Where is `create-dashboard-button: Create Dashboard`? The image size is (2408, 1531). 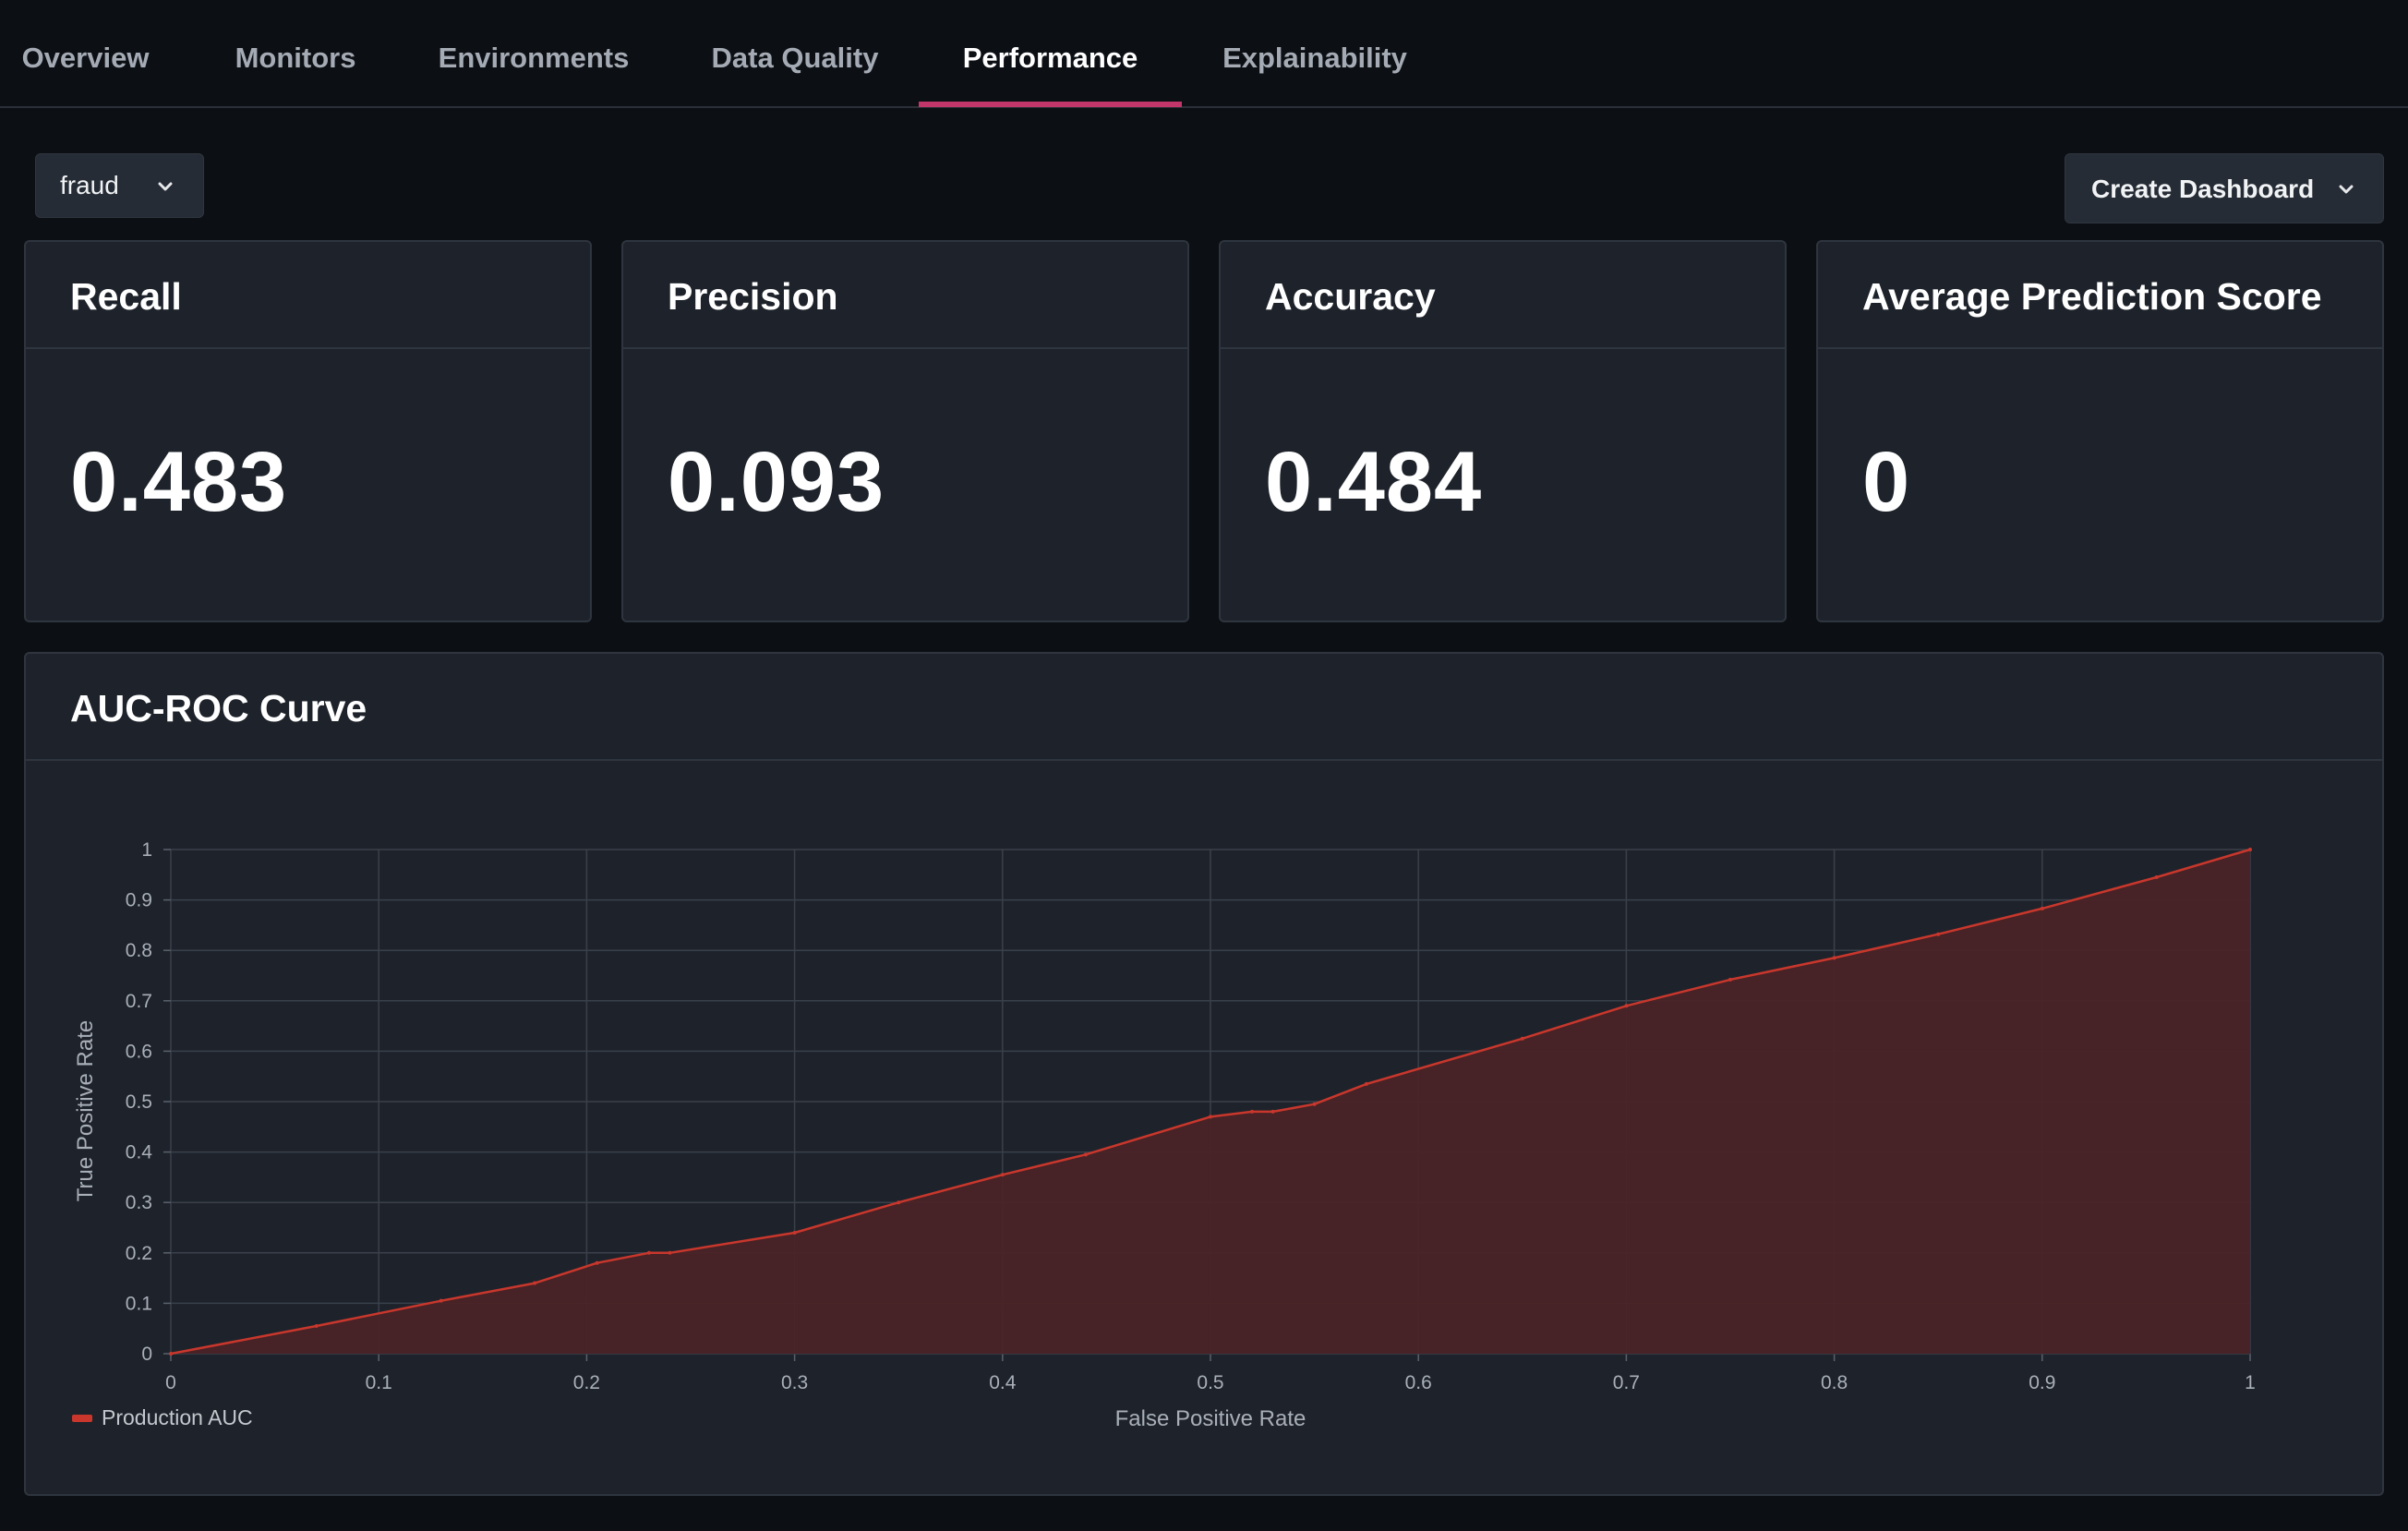
create-dashboard-button: Create Dashboard is located at coordinates (2224, 188).